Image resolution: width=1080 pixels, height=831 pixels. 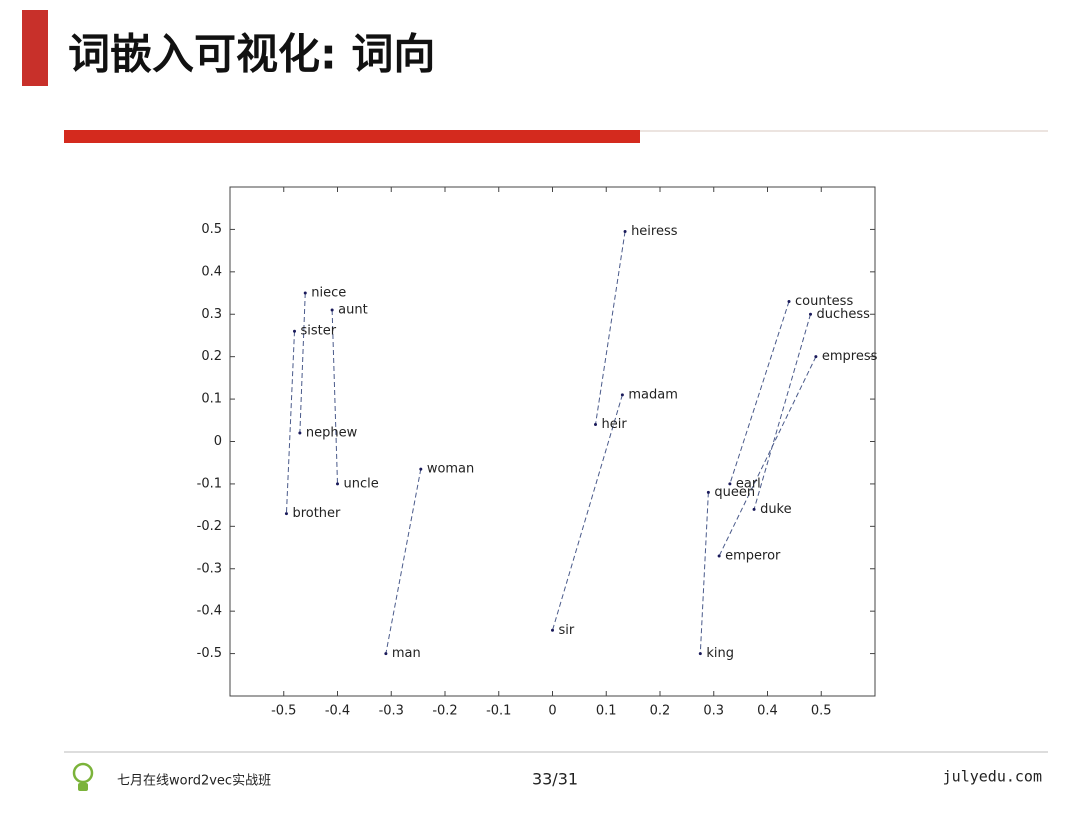 What do you see at coordinates (844, 314) in the screenshot?
I see `point-label: duchess` at bounding box center [844, 314].